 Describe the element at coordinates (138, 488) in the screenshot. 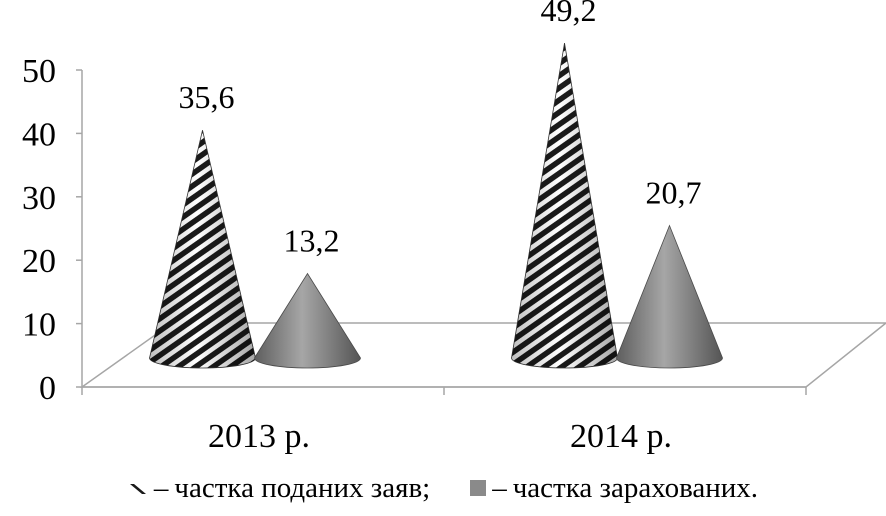

I see `legend-swatch-applications` at that location.